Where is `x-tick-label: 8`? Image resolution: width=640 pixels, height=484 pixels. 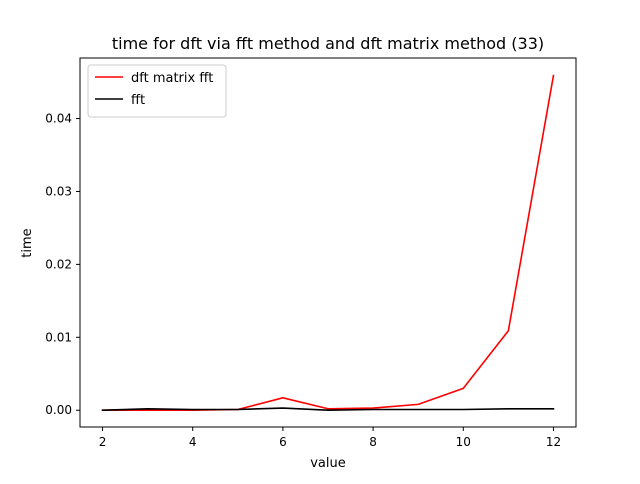
x-tick-label: 8 is located at coordinates (373, 442).